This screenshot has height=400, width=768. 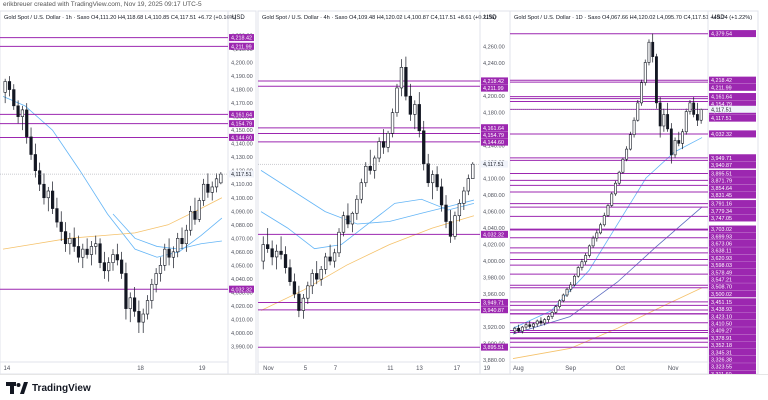 What do you see at coordinates (493, 311) in the screenshot?
I see `level-price-label: 3,940.87` at bounding box center [493, 311].